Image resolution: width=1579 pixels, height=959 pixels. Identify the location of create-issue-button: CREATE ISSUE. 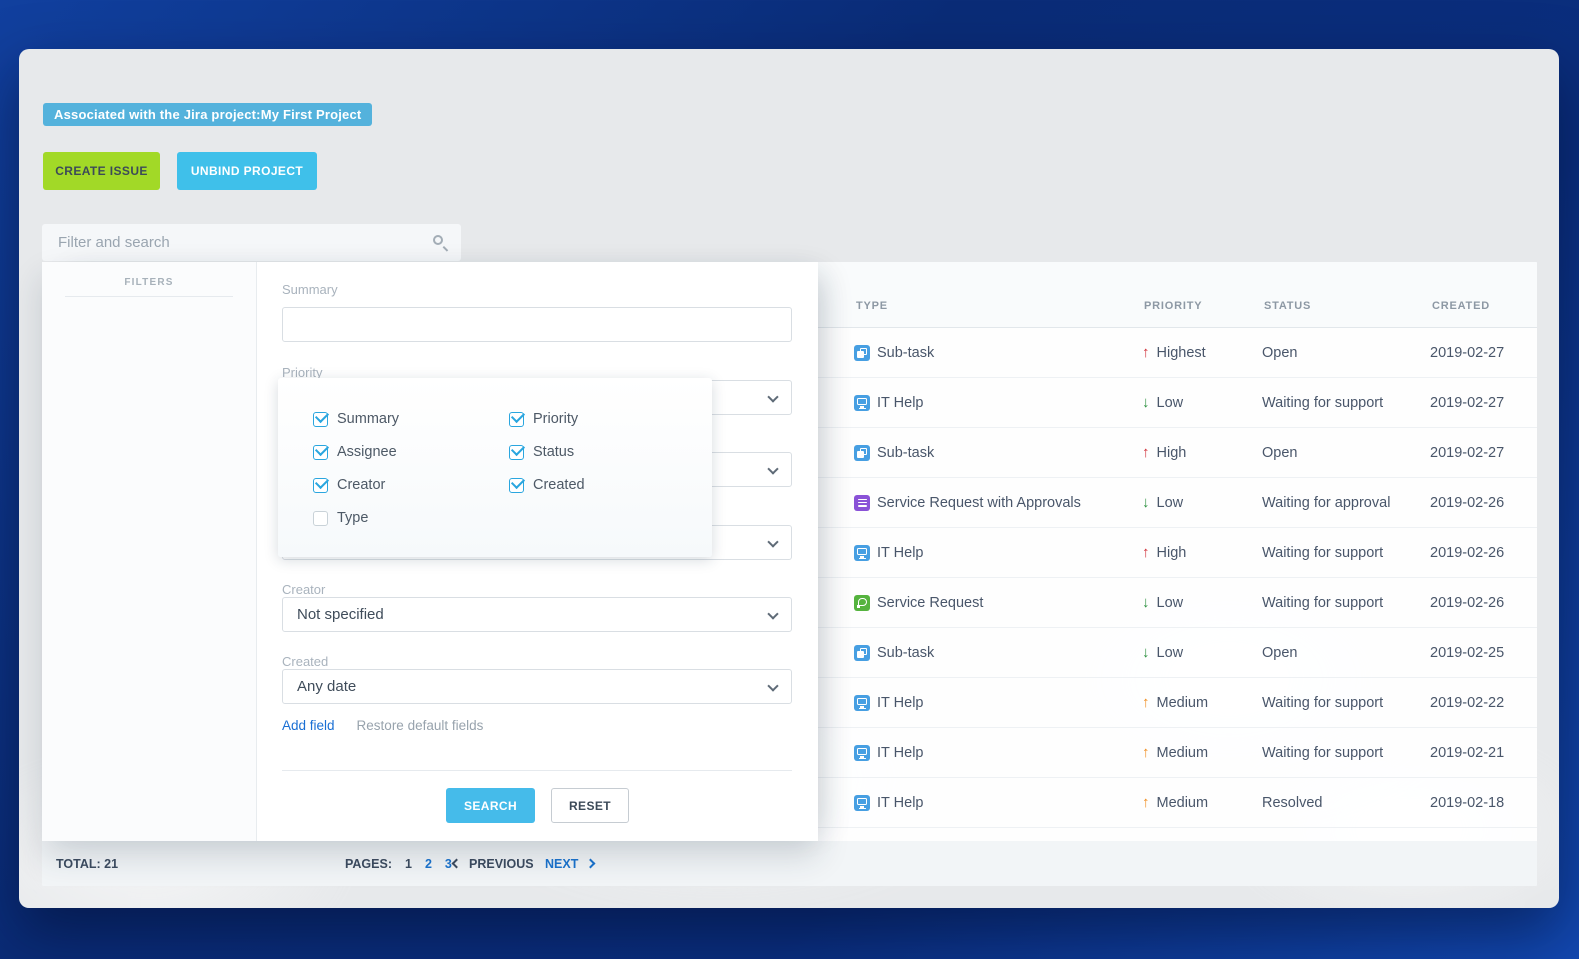
(101, 171).